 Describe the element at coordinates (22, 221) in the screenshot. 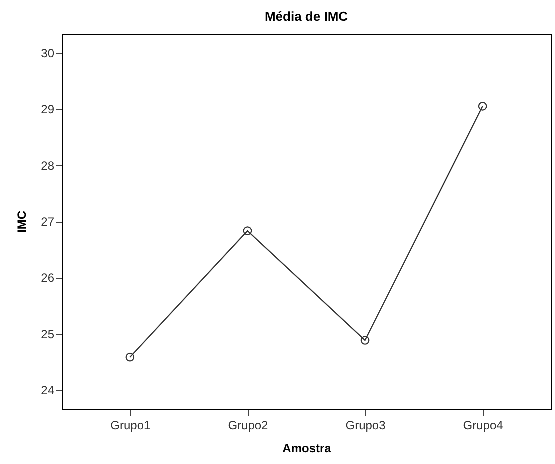

I see `y-axis-title: IMC` at that location.